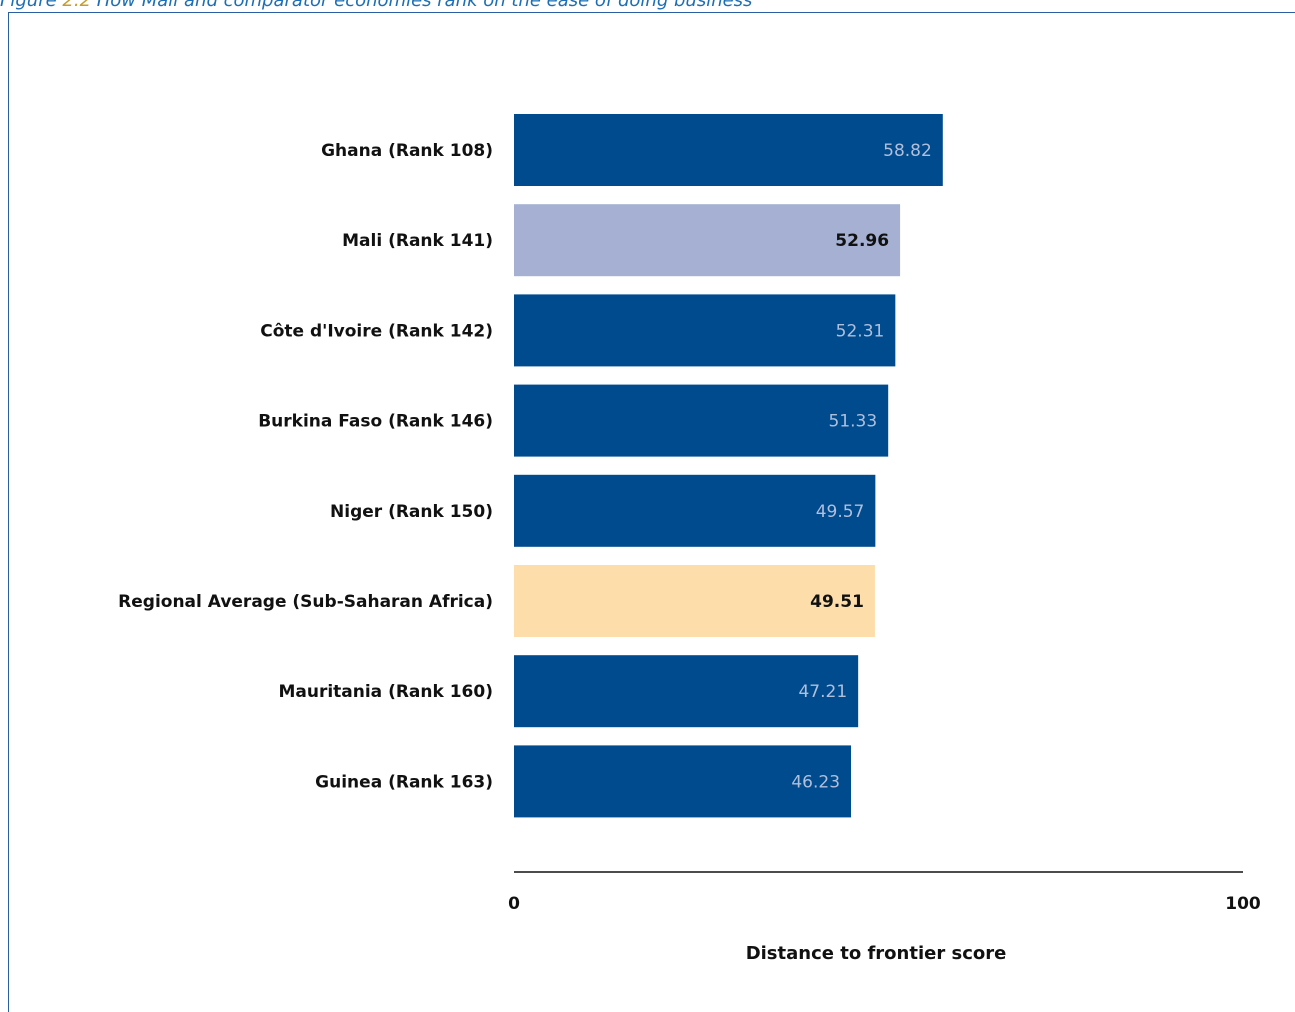 The height and width of the screenshot is (1012, 1295). What do you see at coordinates (1243, 904) in the screenshot?
I see `x-tick-label-max: 100` at bounding box center [1243, 904].